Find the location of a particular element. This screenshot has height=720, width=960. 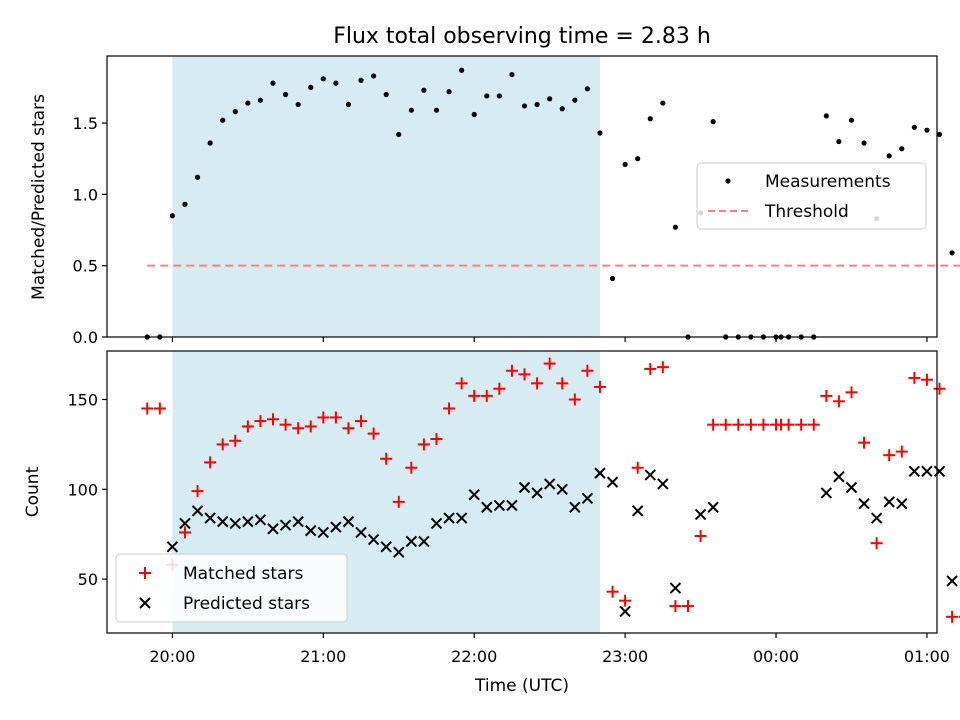

count-legend-box is located at coordinates (231, 588).